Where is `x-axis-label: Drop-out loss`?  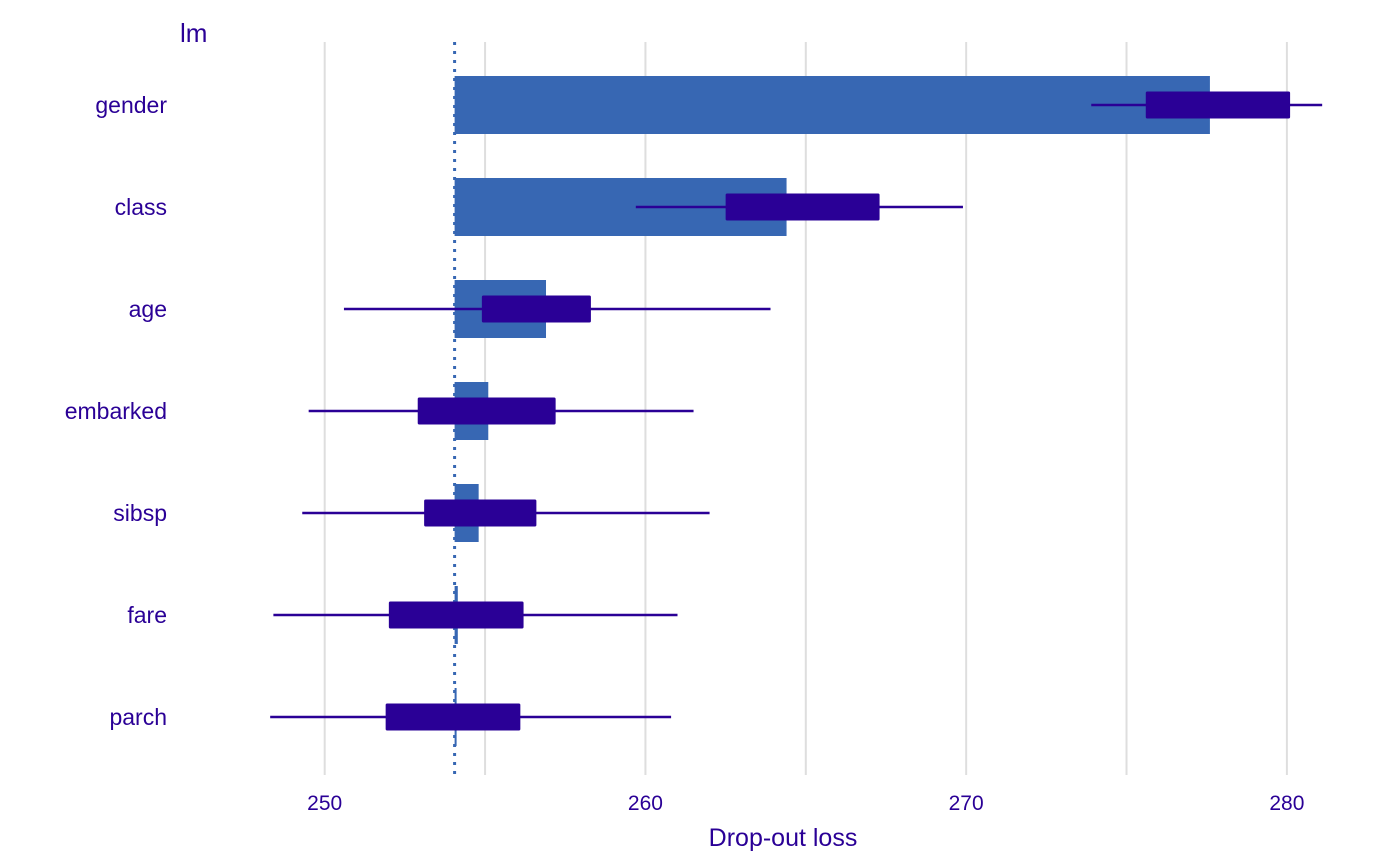
x-axis-label: Drop-out loss is located at coordinates (783, 838).